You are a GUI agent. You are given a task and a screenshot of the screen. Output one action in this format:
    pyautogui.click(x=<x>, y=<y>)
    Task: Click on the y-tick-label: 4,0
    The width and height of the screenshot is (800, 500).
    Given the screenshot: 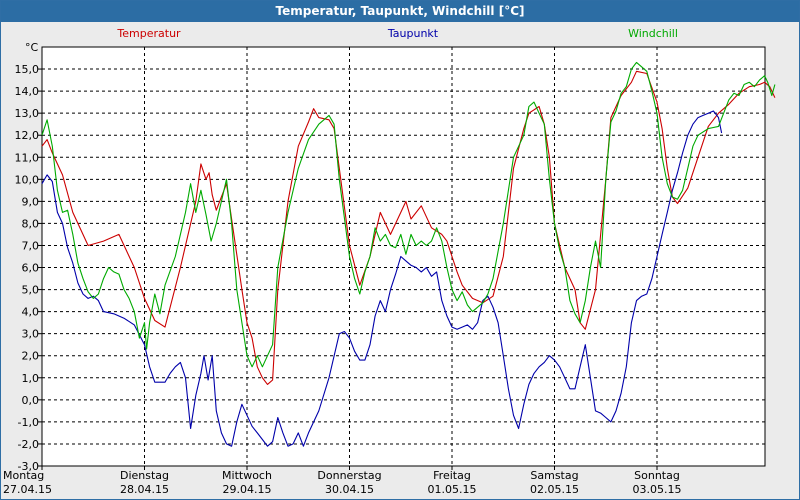 What is the action you would take?
    pyautogui.click(x=31, y=312)
    